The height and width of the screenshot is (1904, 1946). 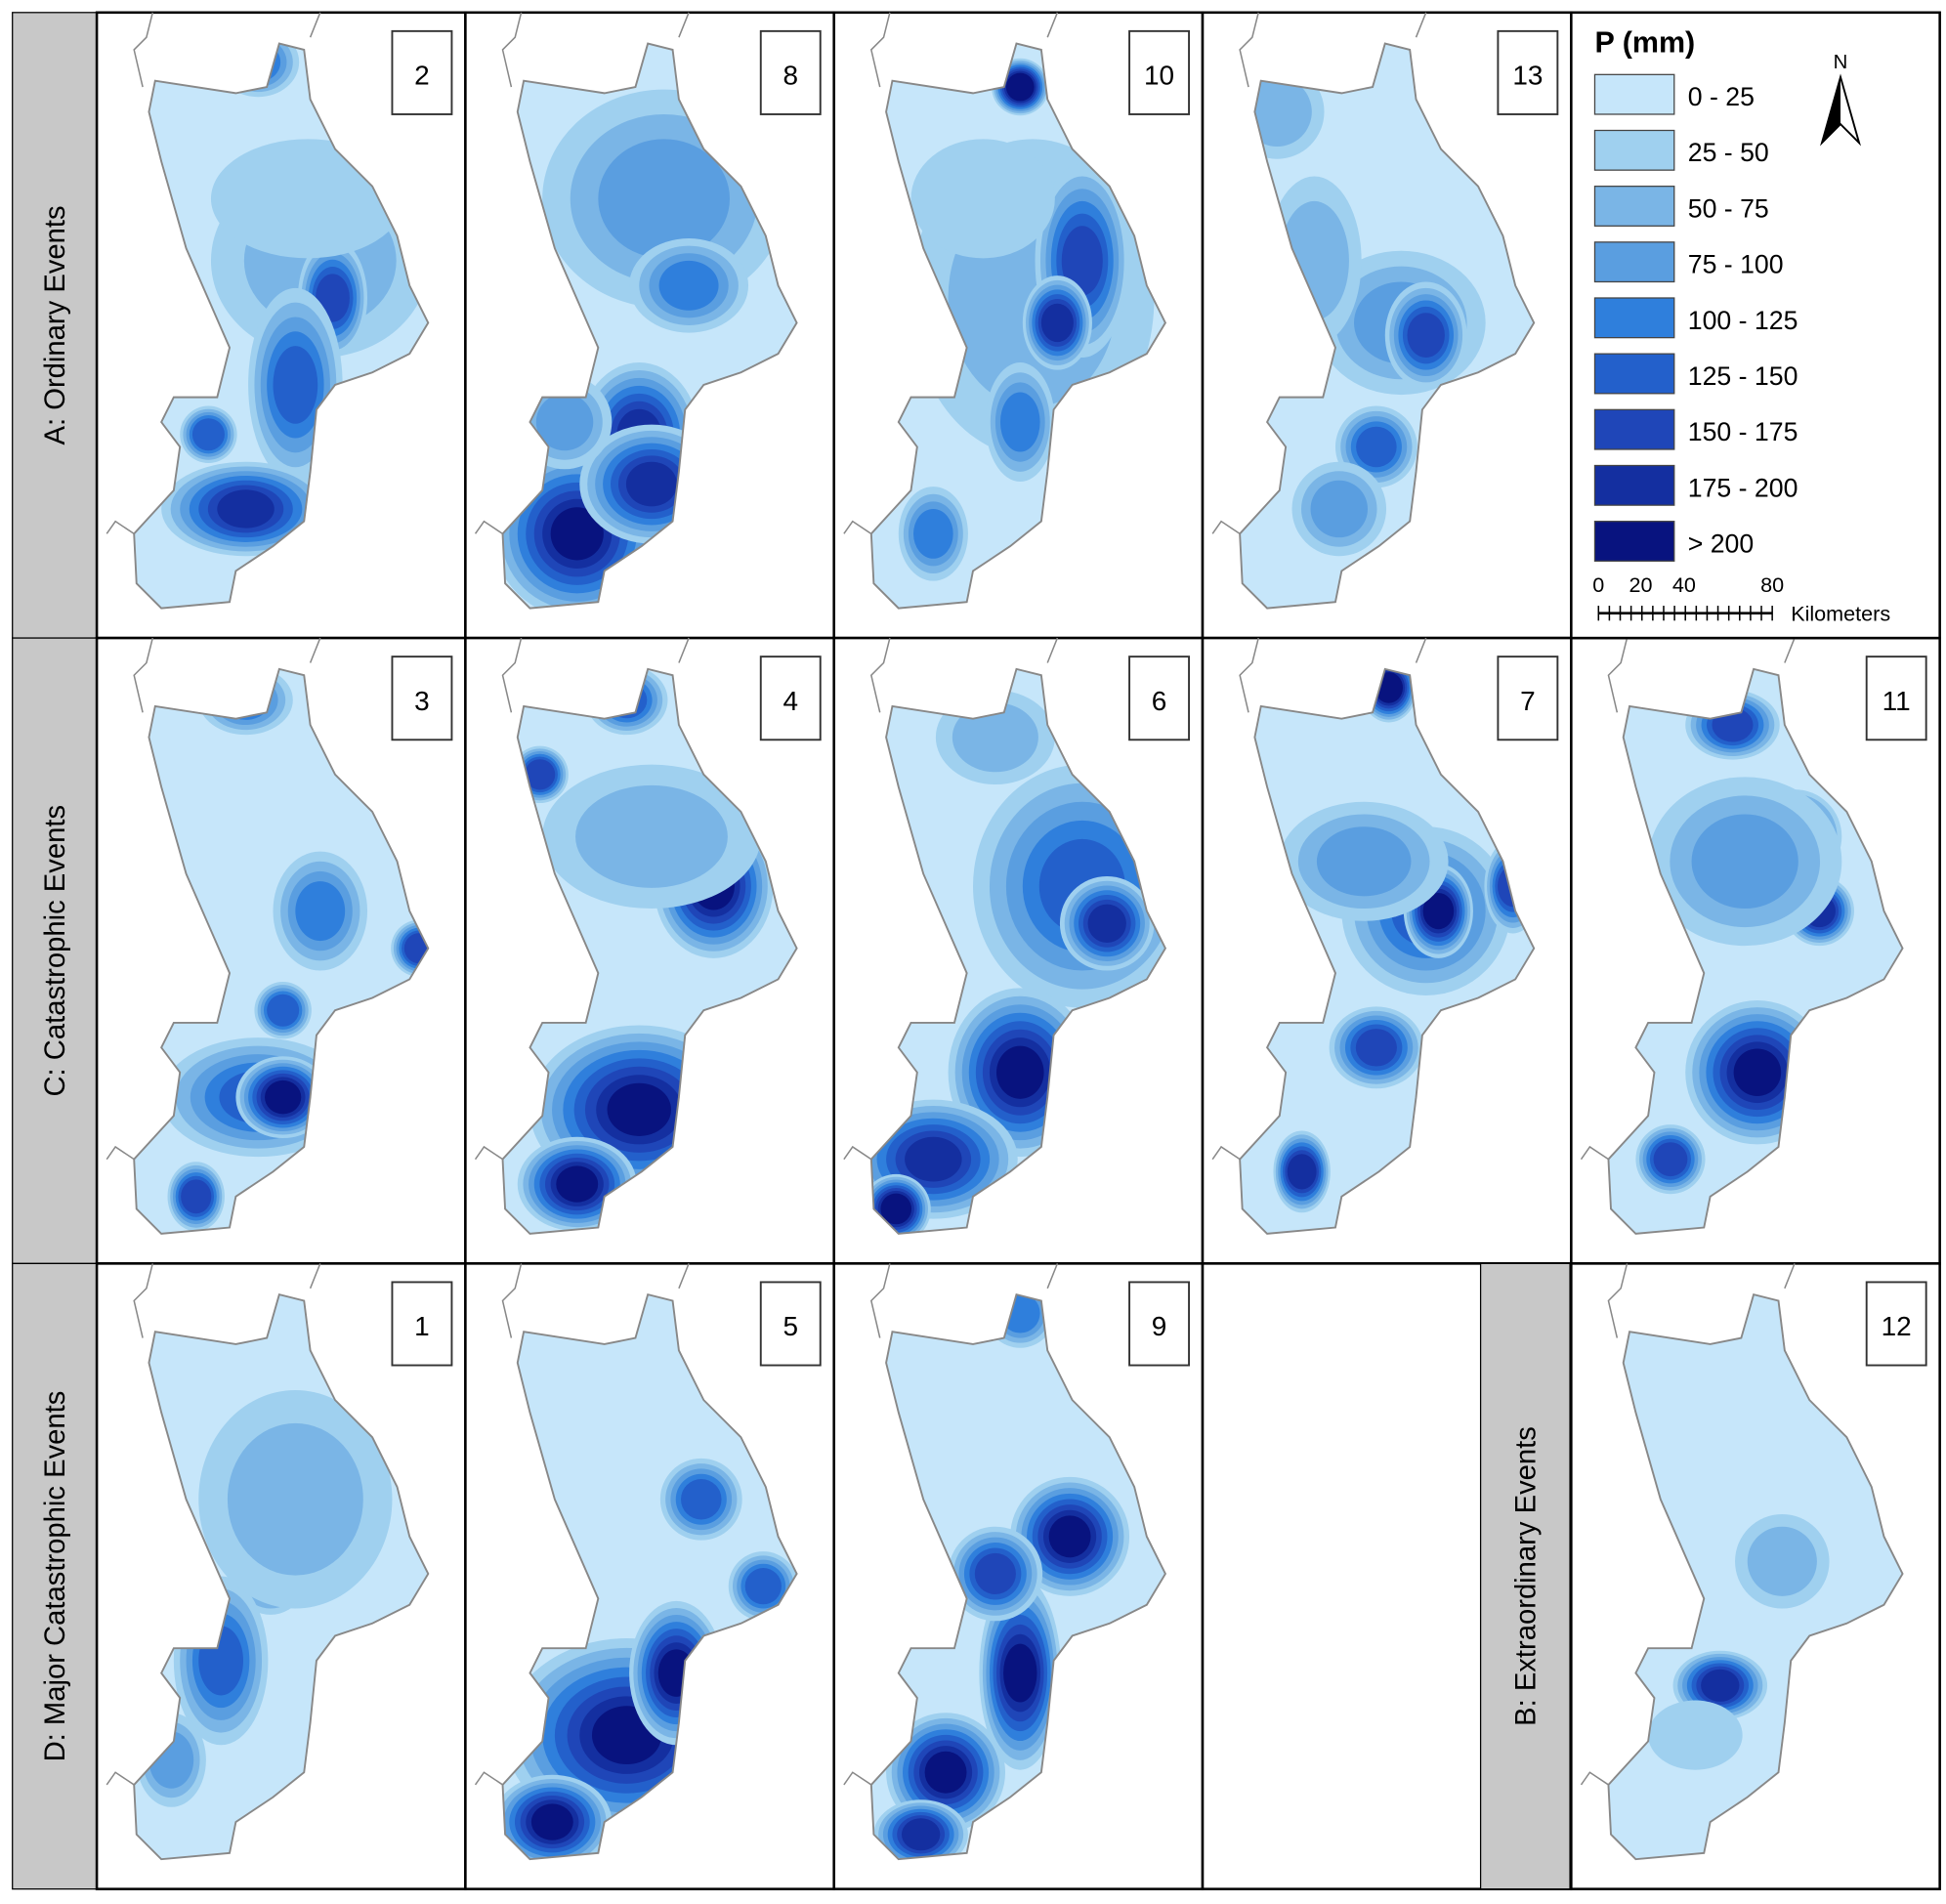 I want to click on legend-label: 150 - 175, so click(x=1743, y=431).